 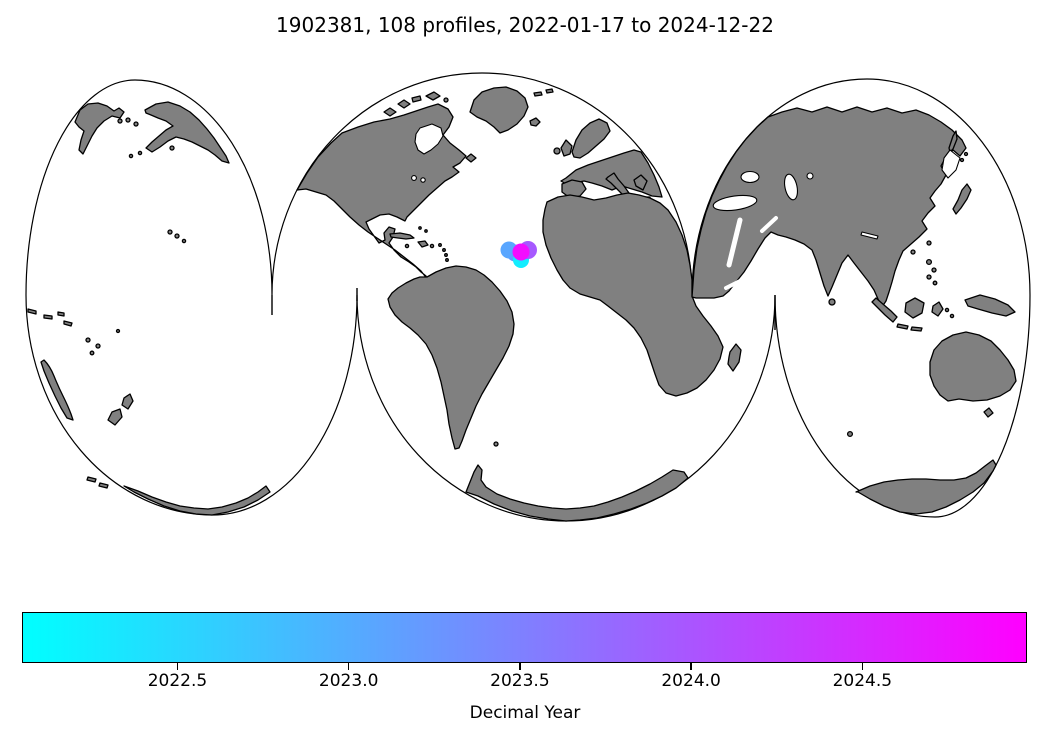 I want to click on lake-baikal, so click(x=869, y=235).